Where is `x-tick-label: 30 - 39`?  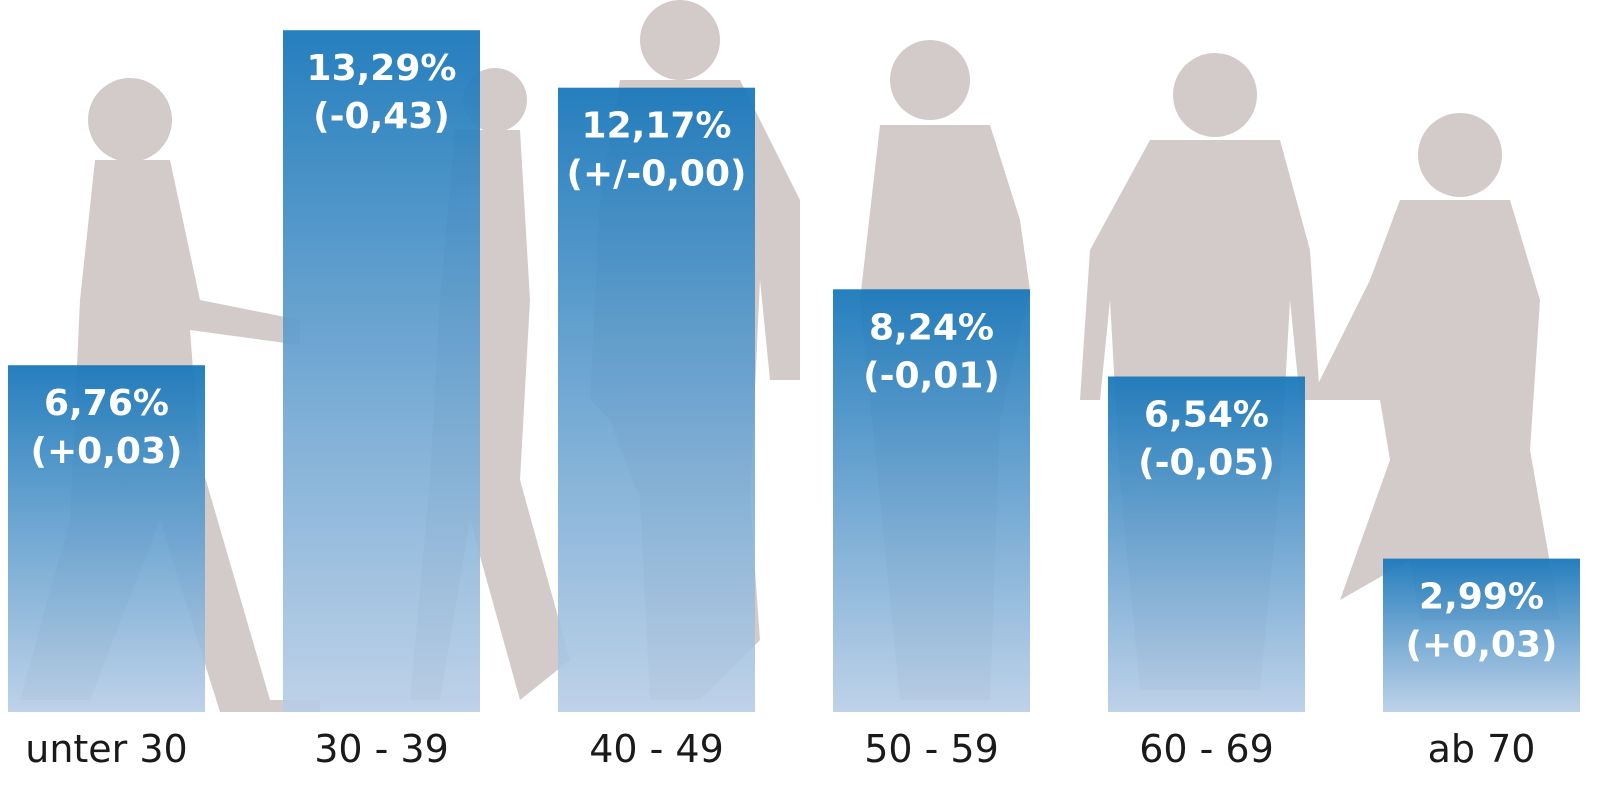 x-tick-label: 30 - 39 is located at coordinates (381, 749).